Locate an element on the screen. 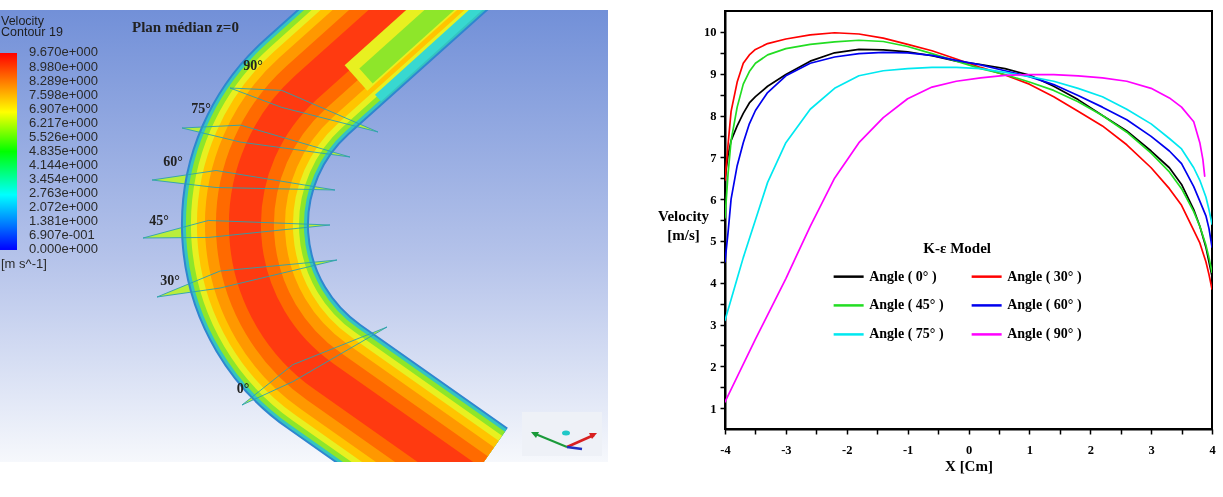 This screenshot has width=1223, height=497. text: 8.980e+000 is located at coordinates (64, 66).